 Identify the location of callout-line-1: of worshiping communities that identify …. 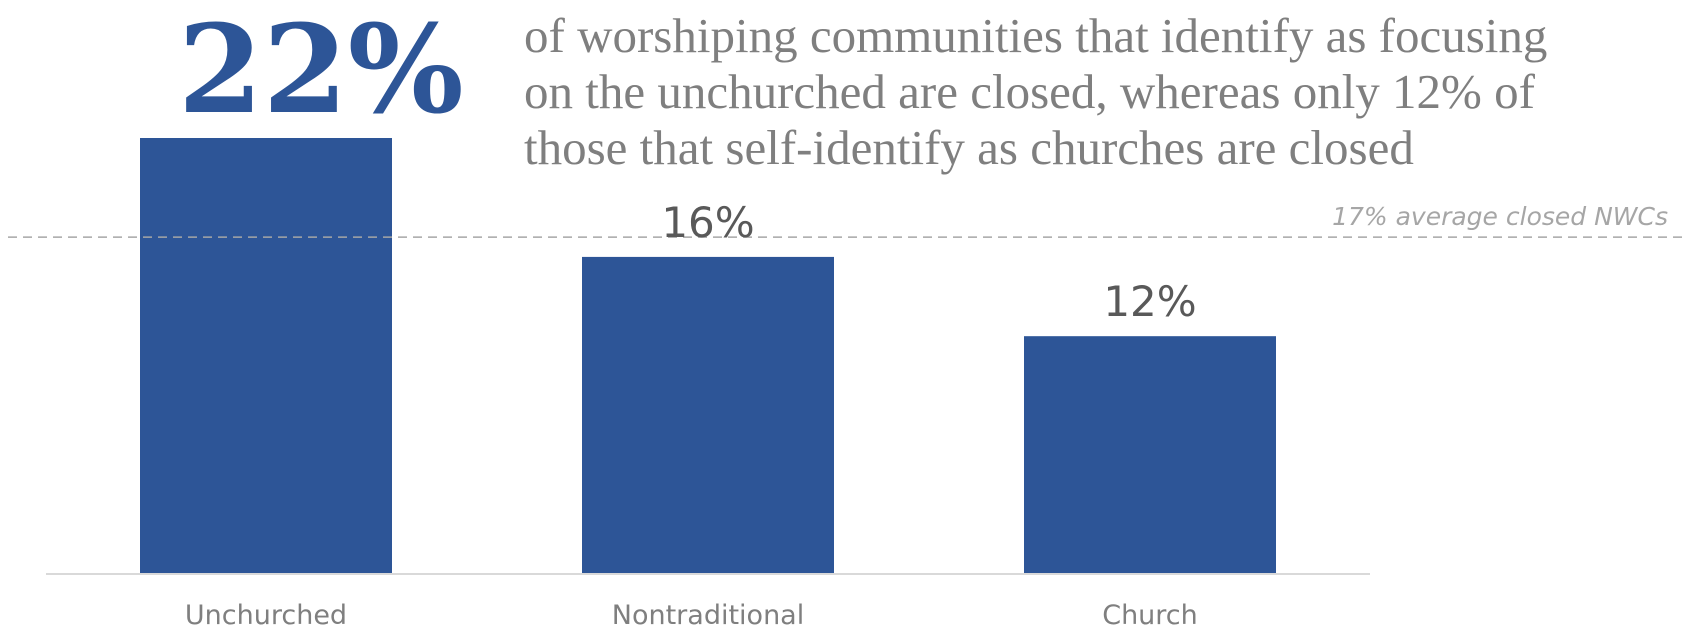
(1035, 35).